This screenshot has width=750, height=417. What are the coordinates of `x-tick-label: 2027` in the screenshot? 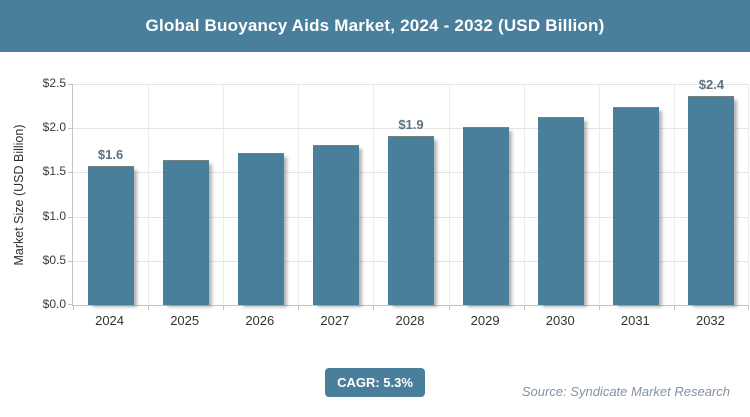 It's located at (335, 320).